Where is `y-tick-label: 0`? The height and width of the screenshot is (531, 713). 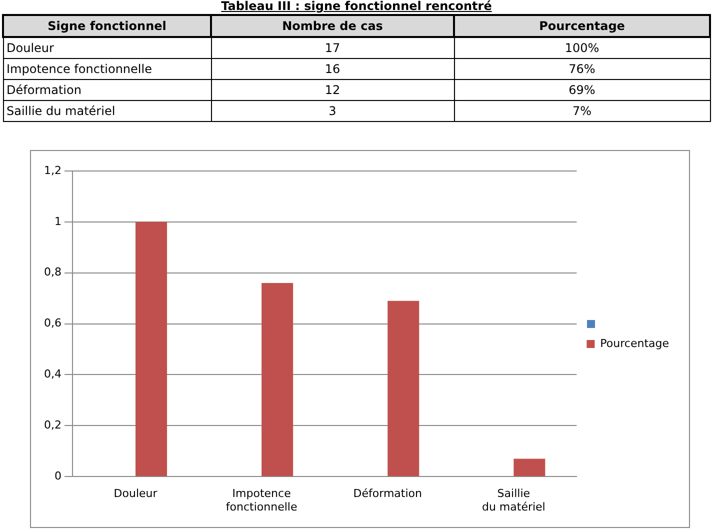
y-tick-label: 0 is located at coordinates (58, 475).